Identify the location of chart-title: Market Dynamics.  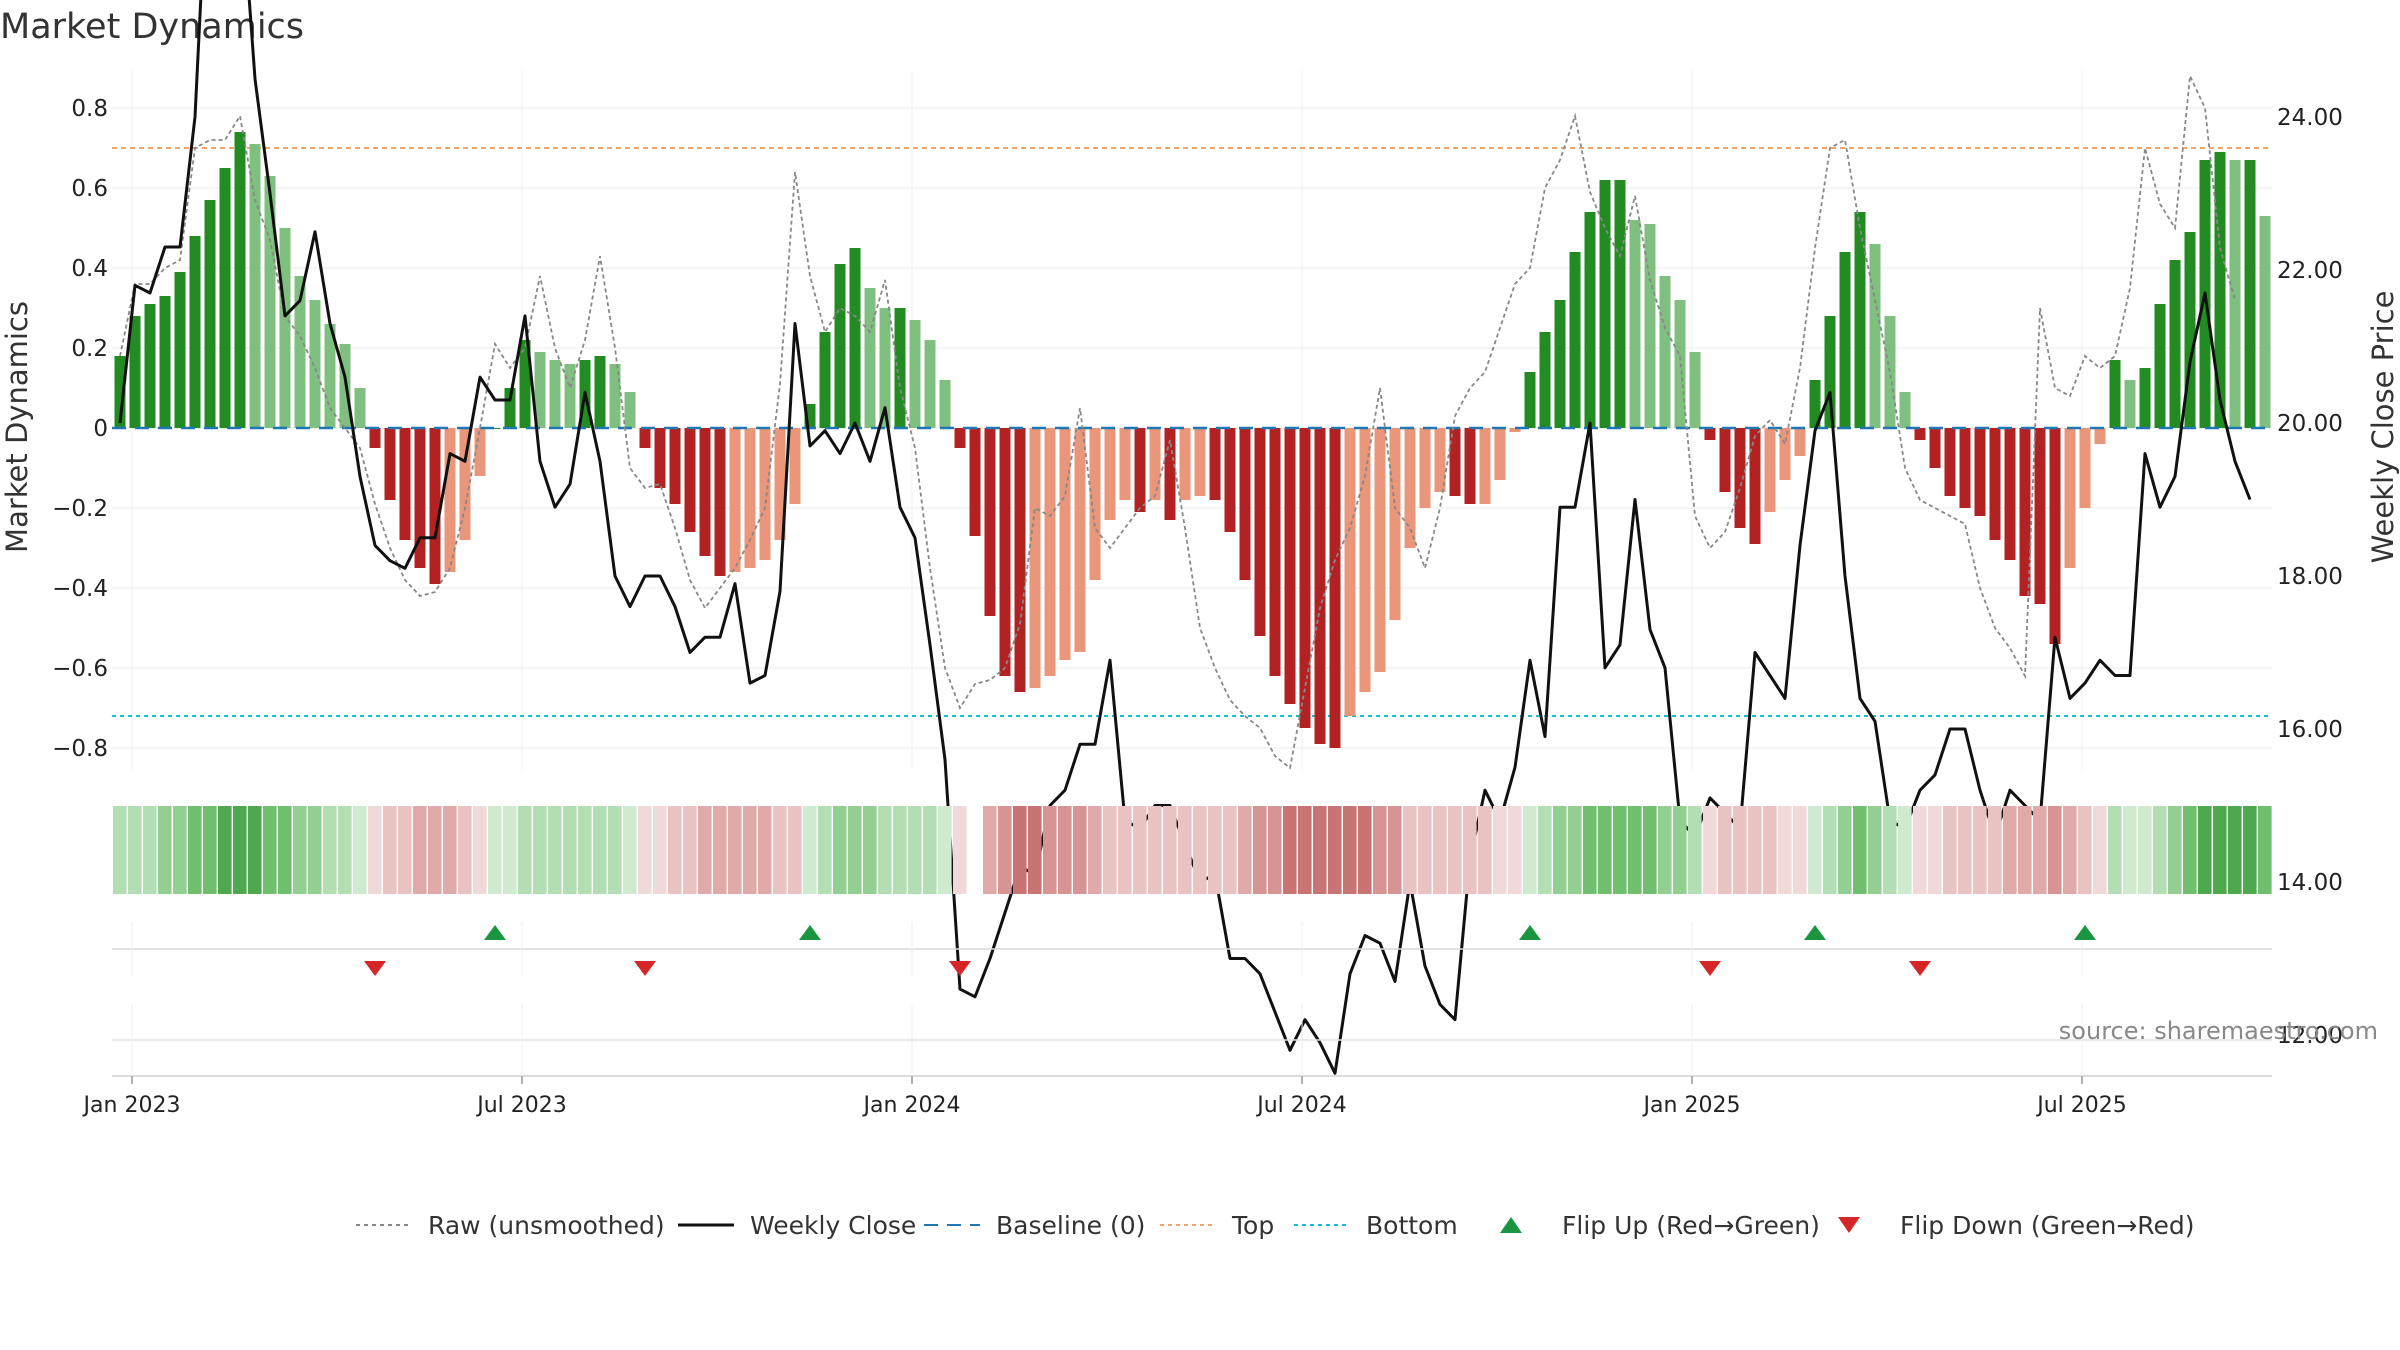
(152, 27).